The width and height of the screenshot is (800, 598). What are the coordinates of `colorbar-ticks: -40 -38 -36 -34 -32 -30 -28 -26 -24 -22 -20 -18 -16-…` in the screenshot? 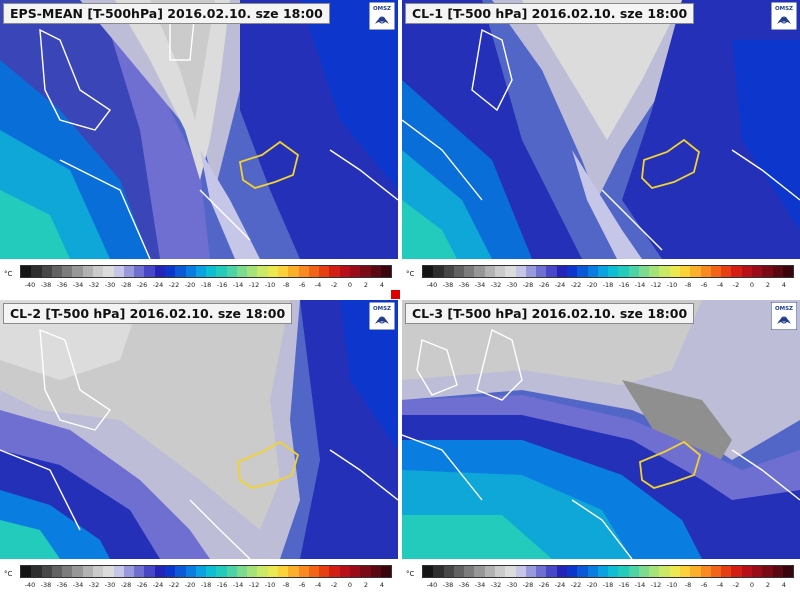 It's located at (206, 586).